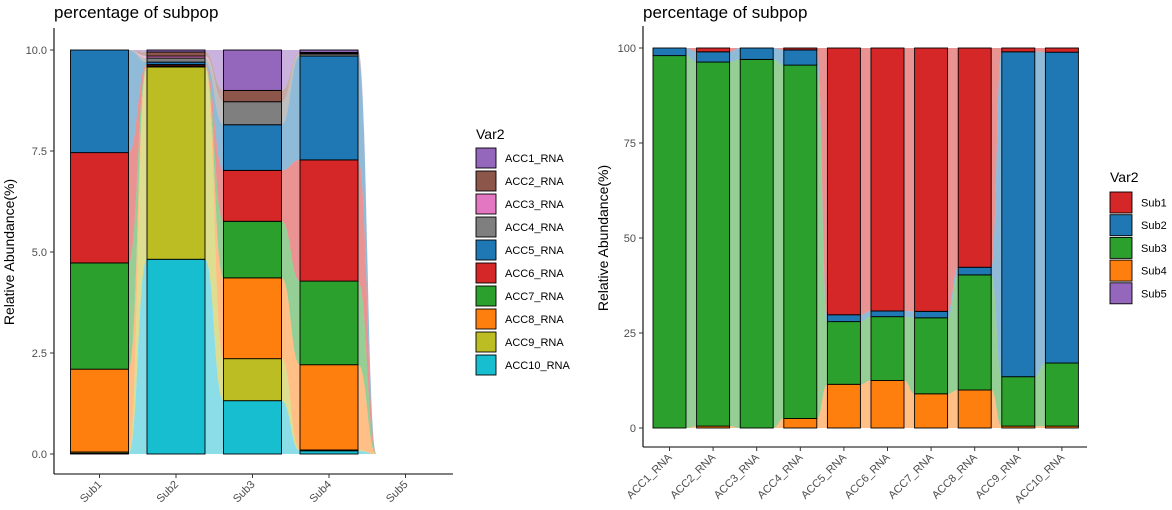 The image size is (1172, 510). What do you see at coordinates (1154, 272) in the screenshot?
I see `legend-label: Sub4` at bounding box center [1154, 272].